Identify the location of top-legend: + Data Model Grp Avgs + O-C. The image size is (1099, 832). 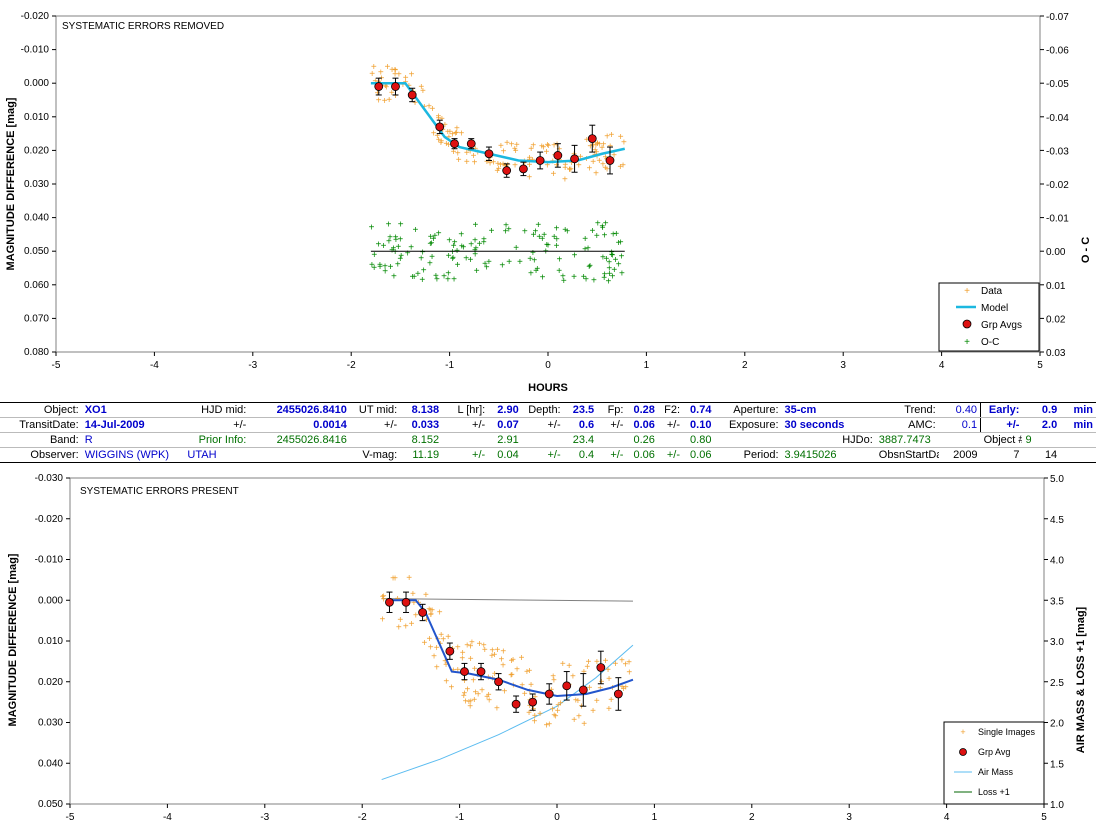
(989, 317).